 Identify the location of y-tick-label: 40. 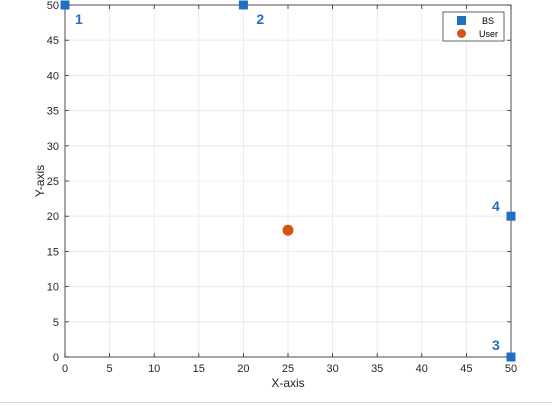
(53, 76).